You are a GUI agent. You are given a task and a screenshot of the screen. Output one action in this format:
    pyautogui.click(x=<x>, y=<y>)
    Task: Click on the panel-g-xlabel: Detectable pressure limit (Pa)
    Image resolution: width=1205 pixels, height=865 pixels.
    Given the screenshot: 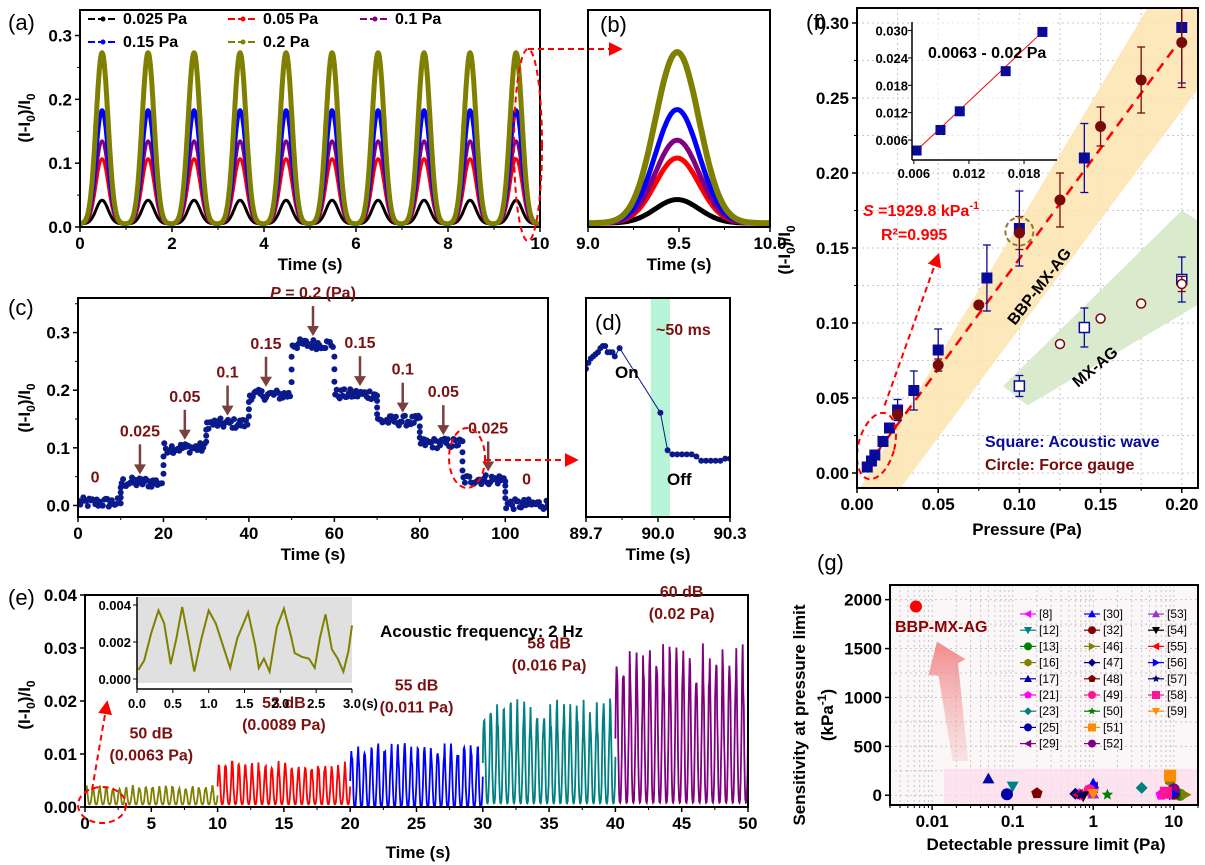 What is the action you would take?
    pyautogui.click(x=1045, y=844)
    